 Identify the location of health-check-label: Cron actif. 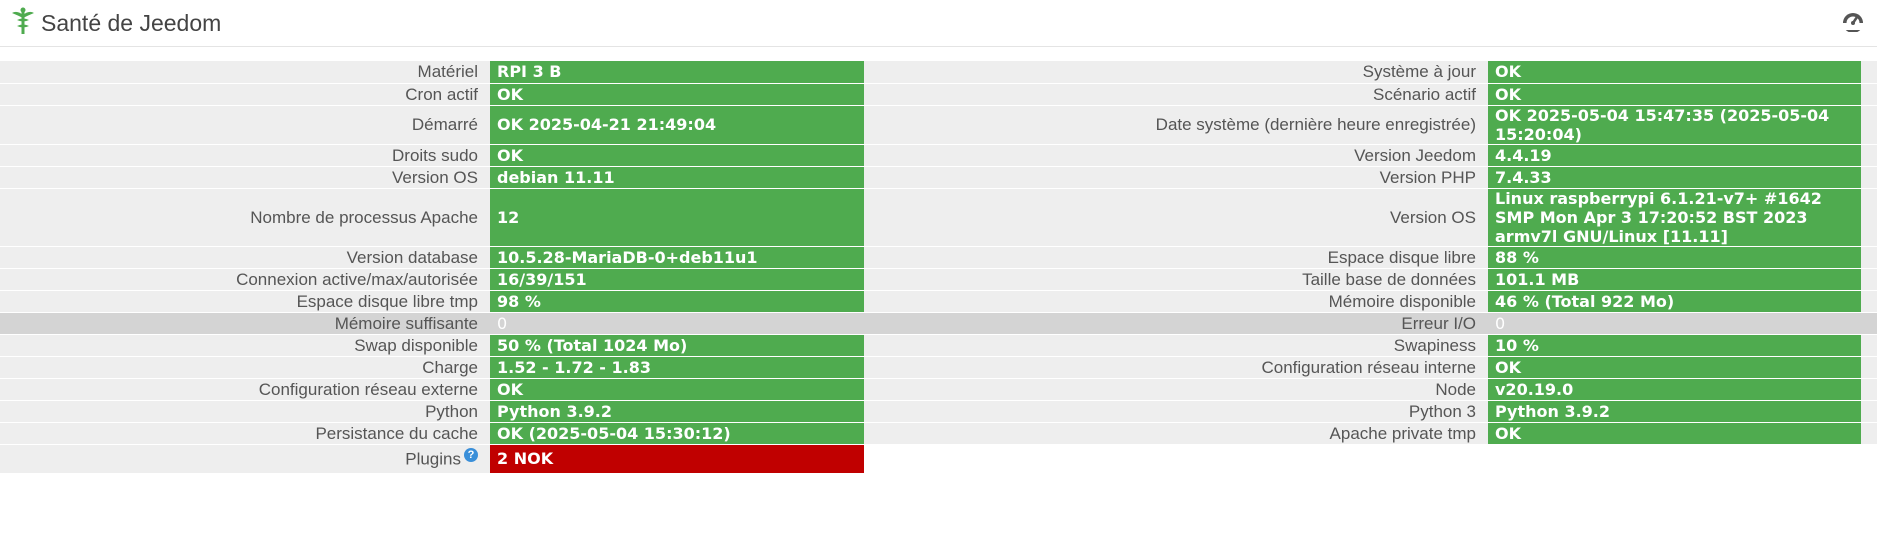
(245, 94).